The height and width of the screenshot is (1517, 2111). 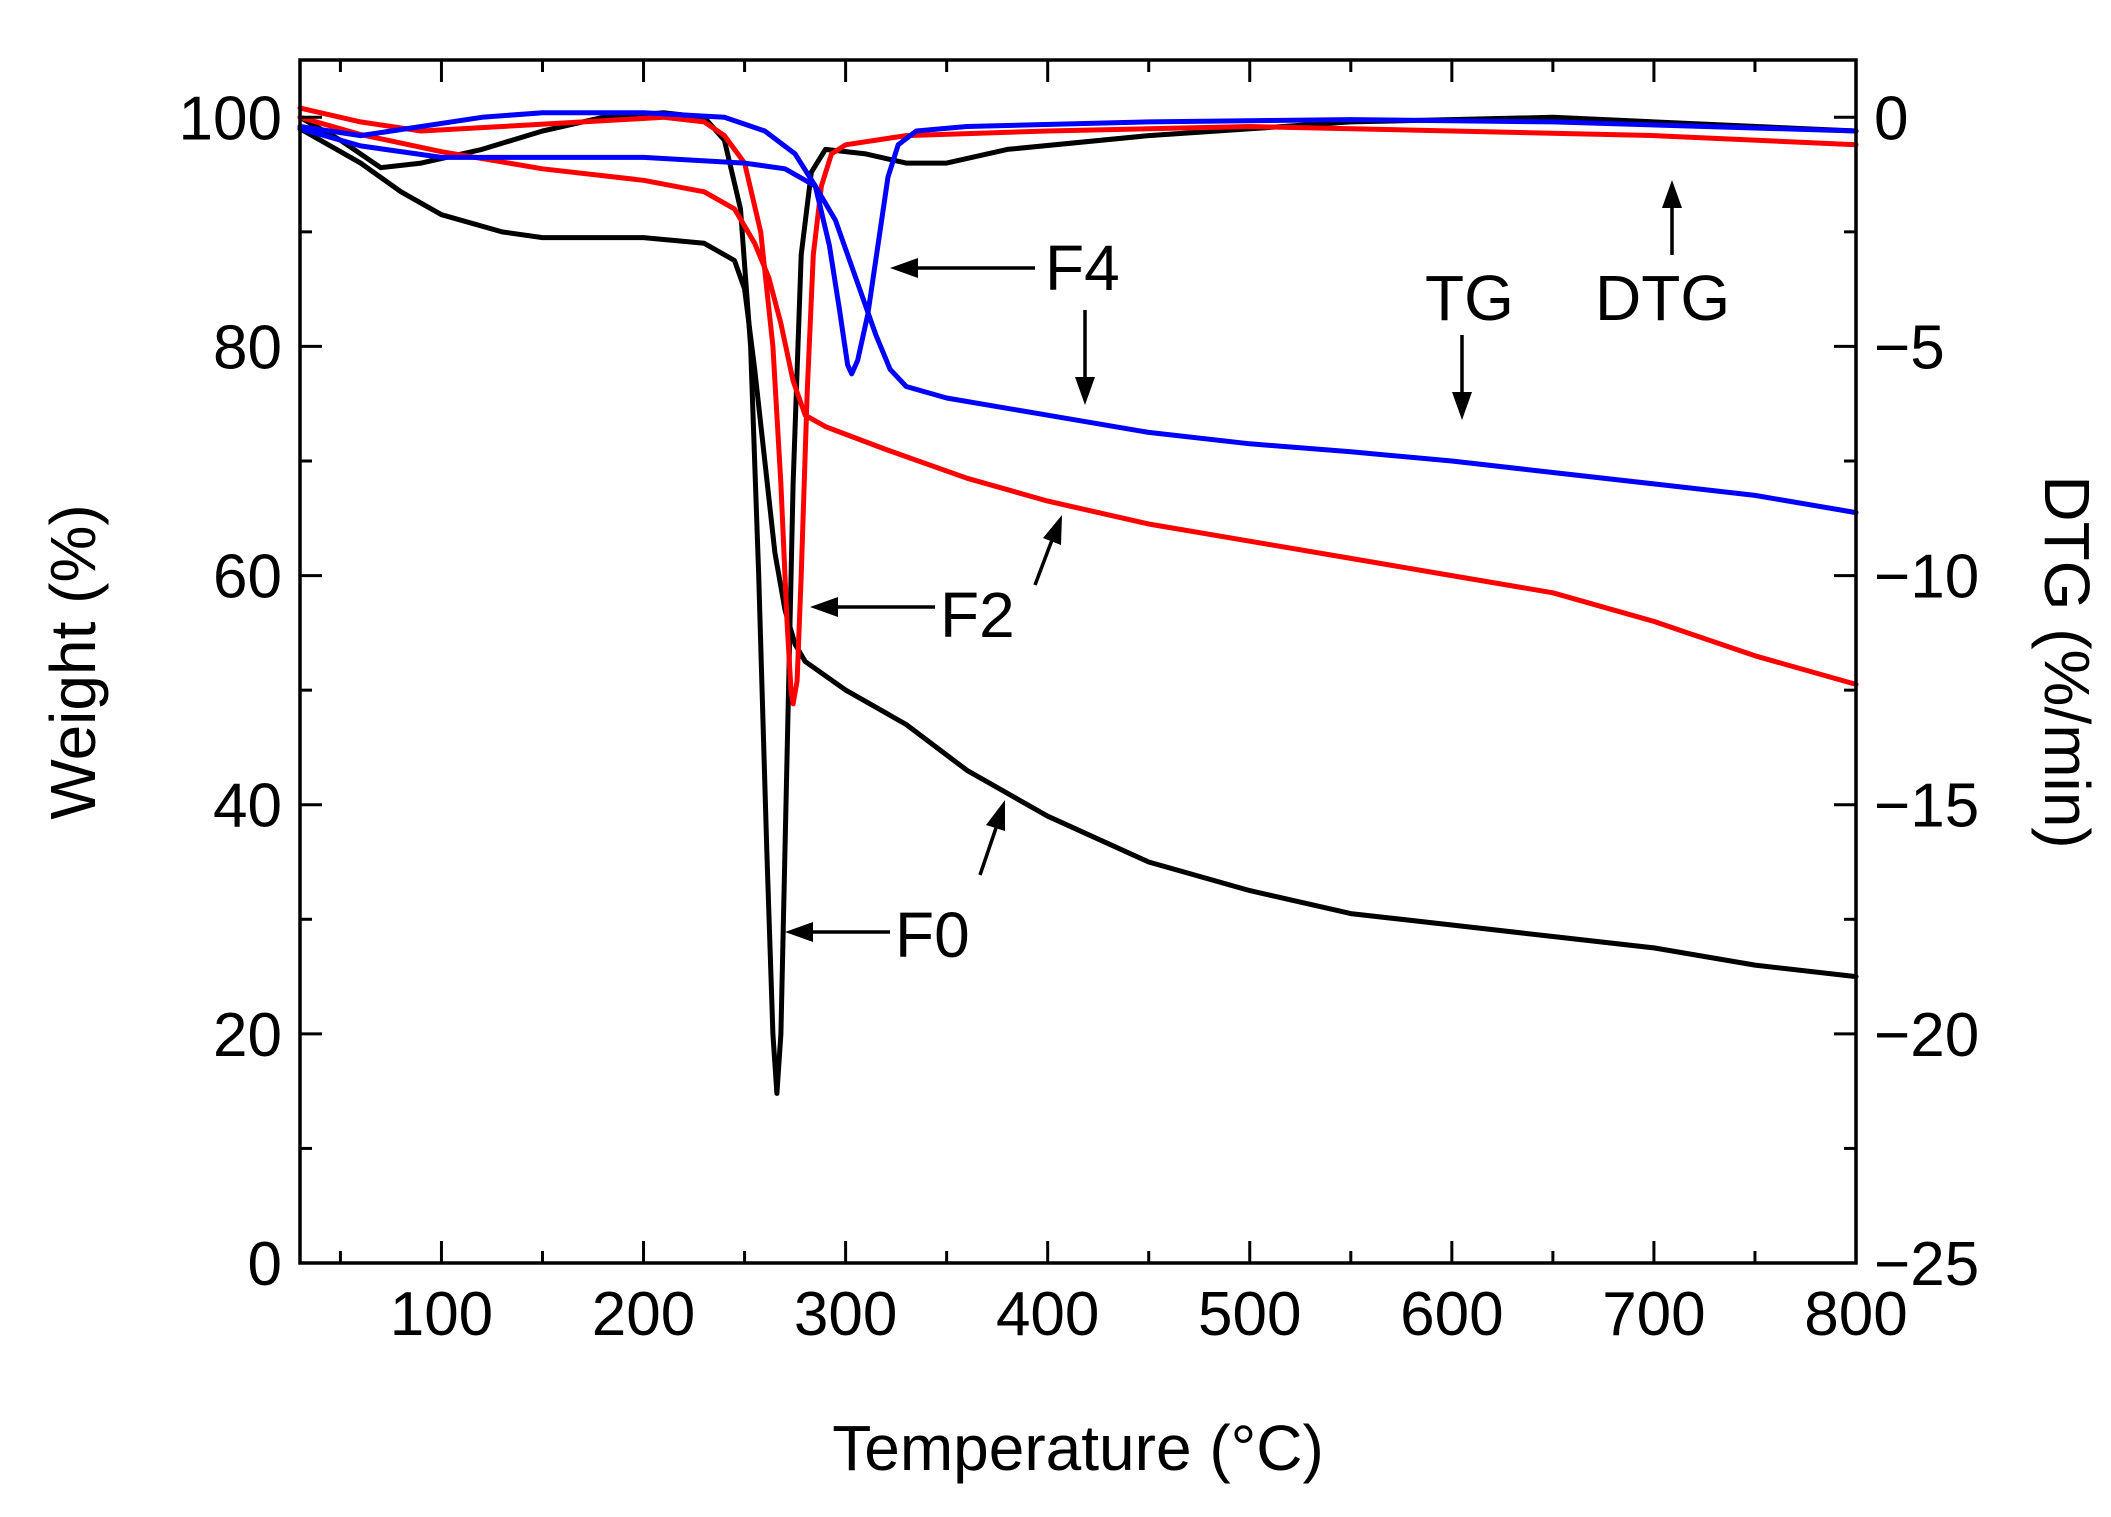 I want to click on dtg-label: DTG, so click(x=1662, y=298).